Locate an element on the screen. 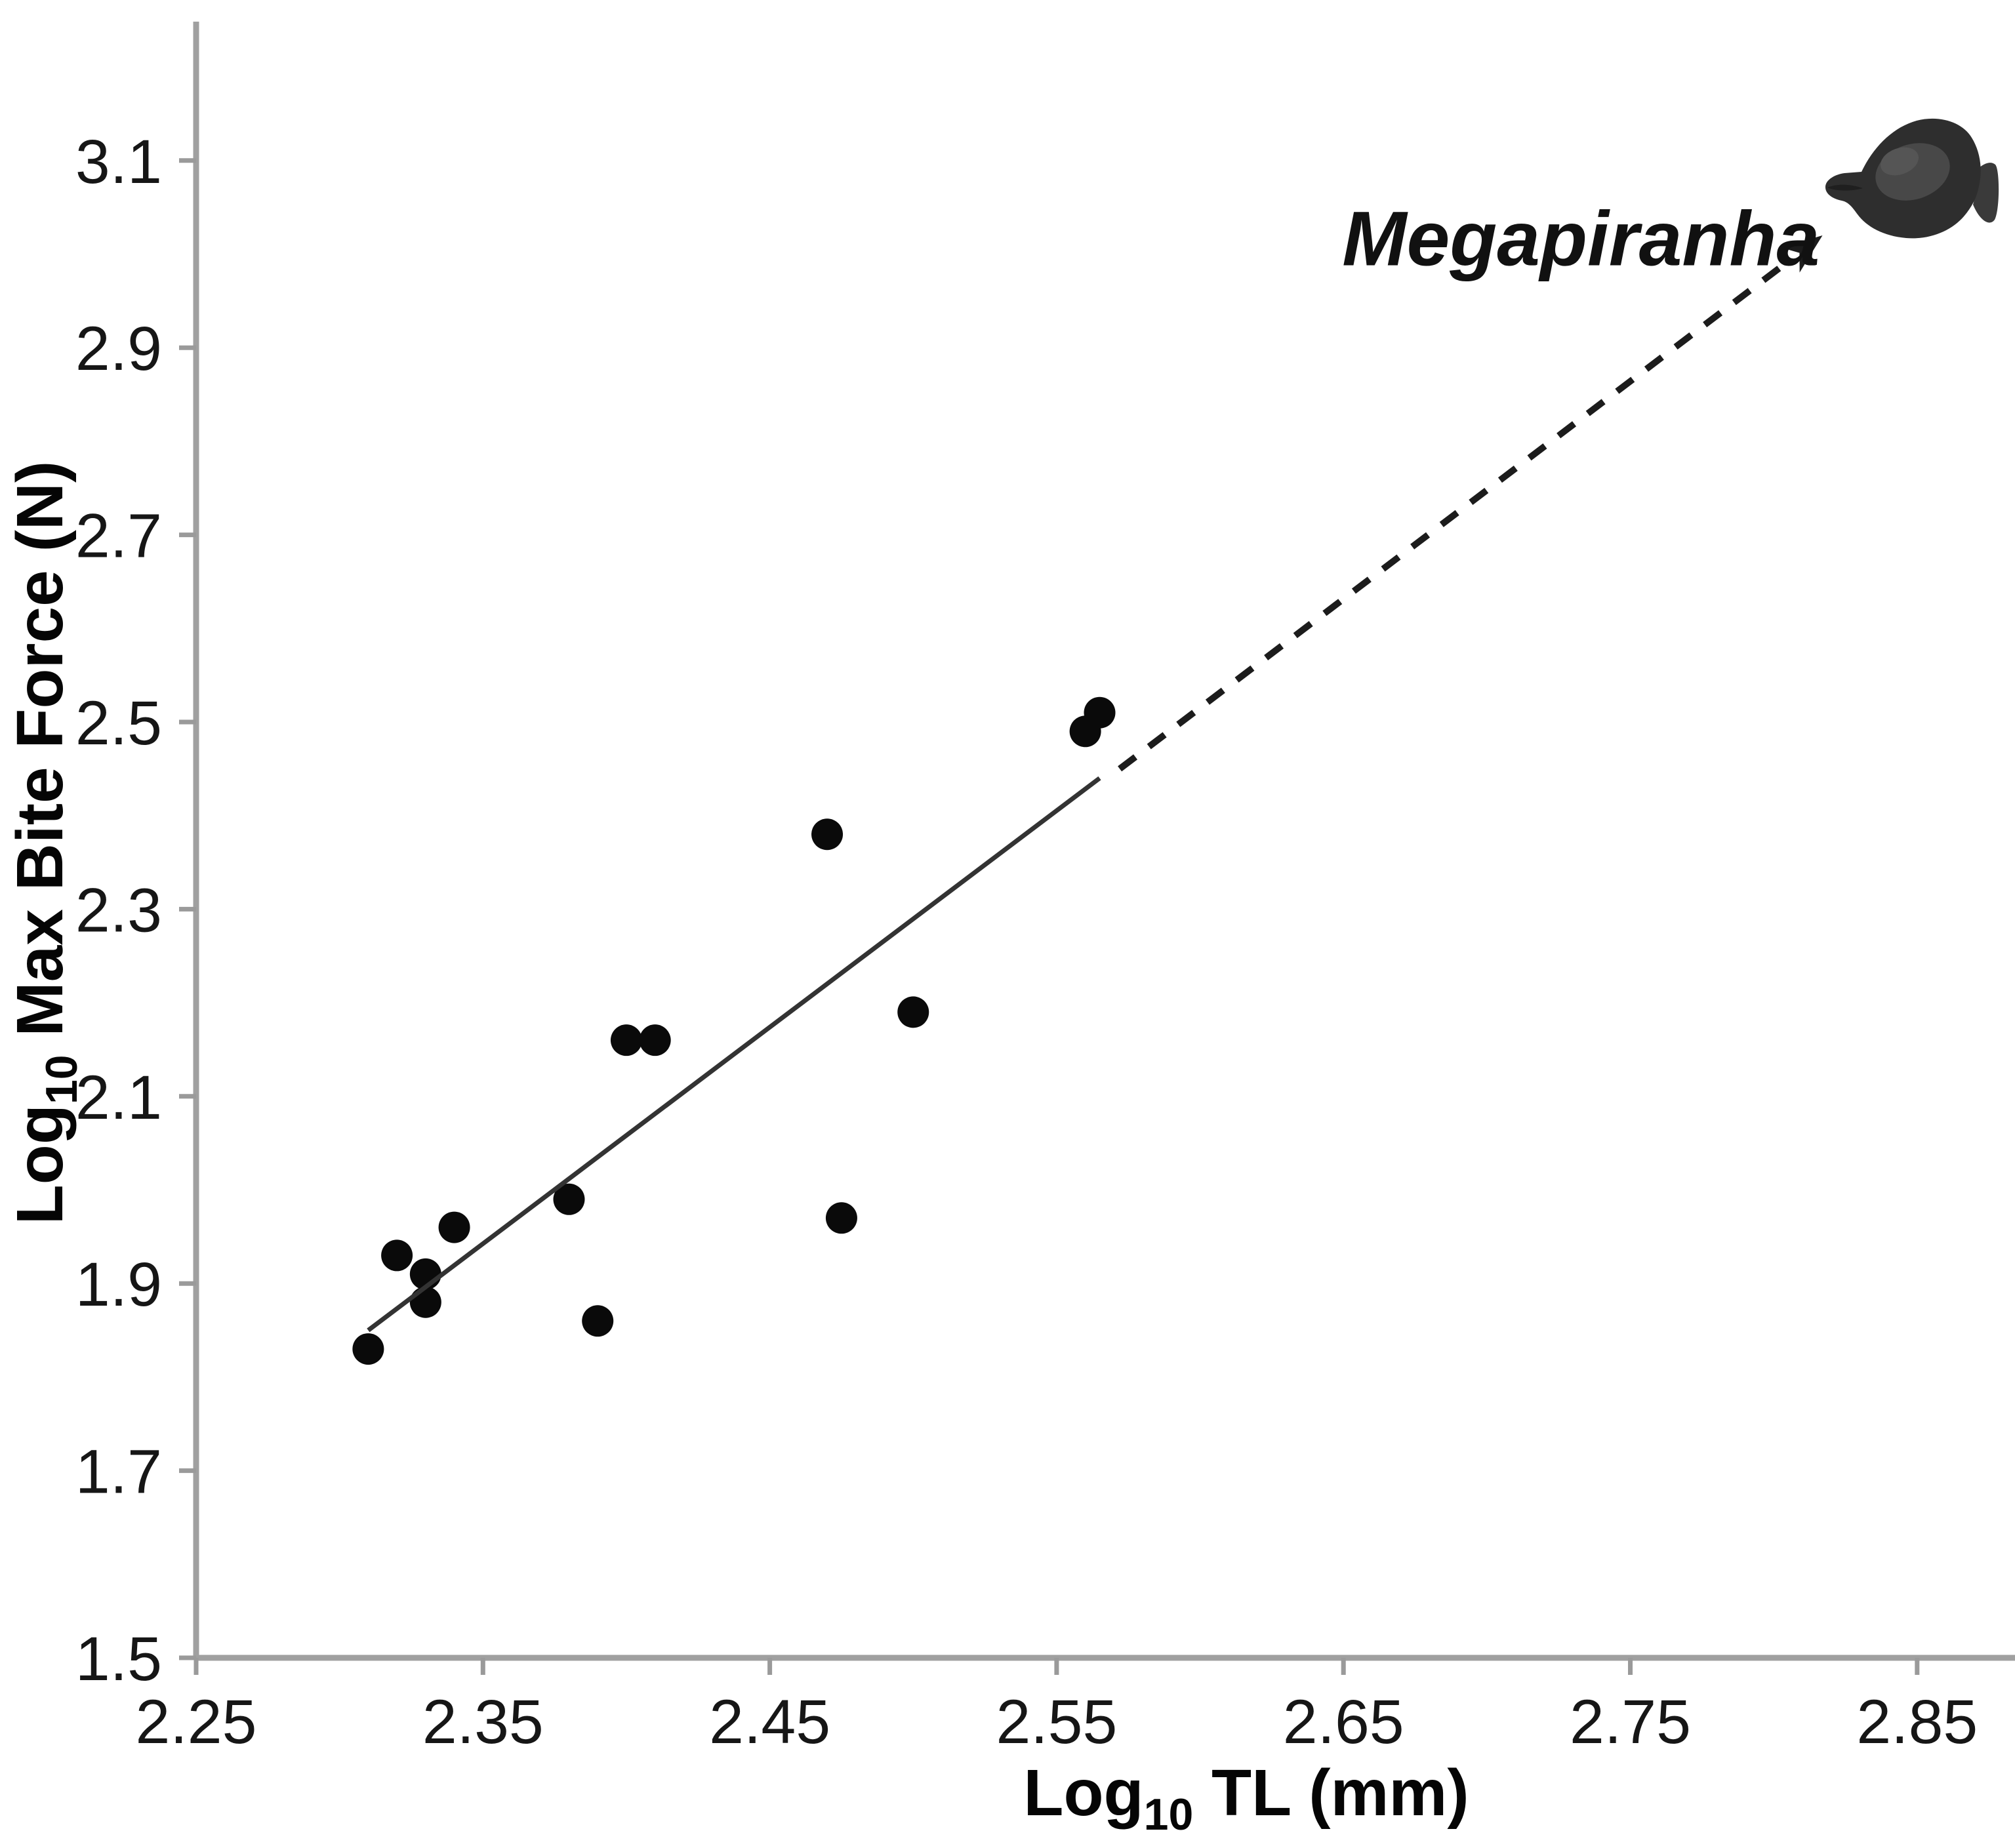  piranha-jaw-line is located at coordinates (1845, 188).